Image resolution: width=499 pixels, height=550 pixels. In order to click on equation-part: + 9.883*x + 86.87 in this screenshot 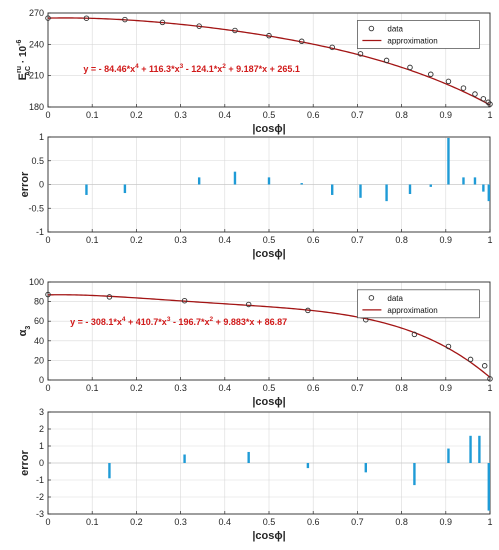, I will do `click(250, 322)`.